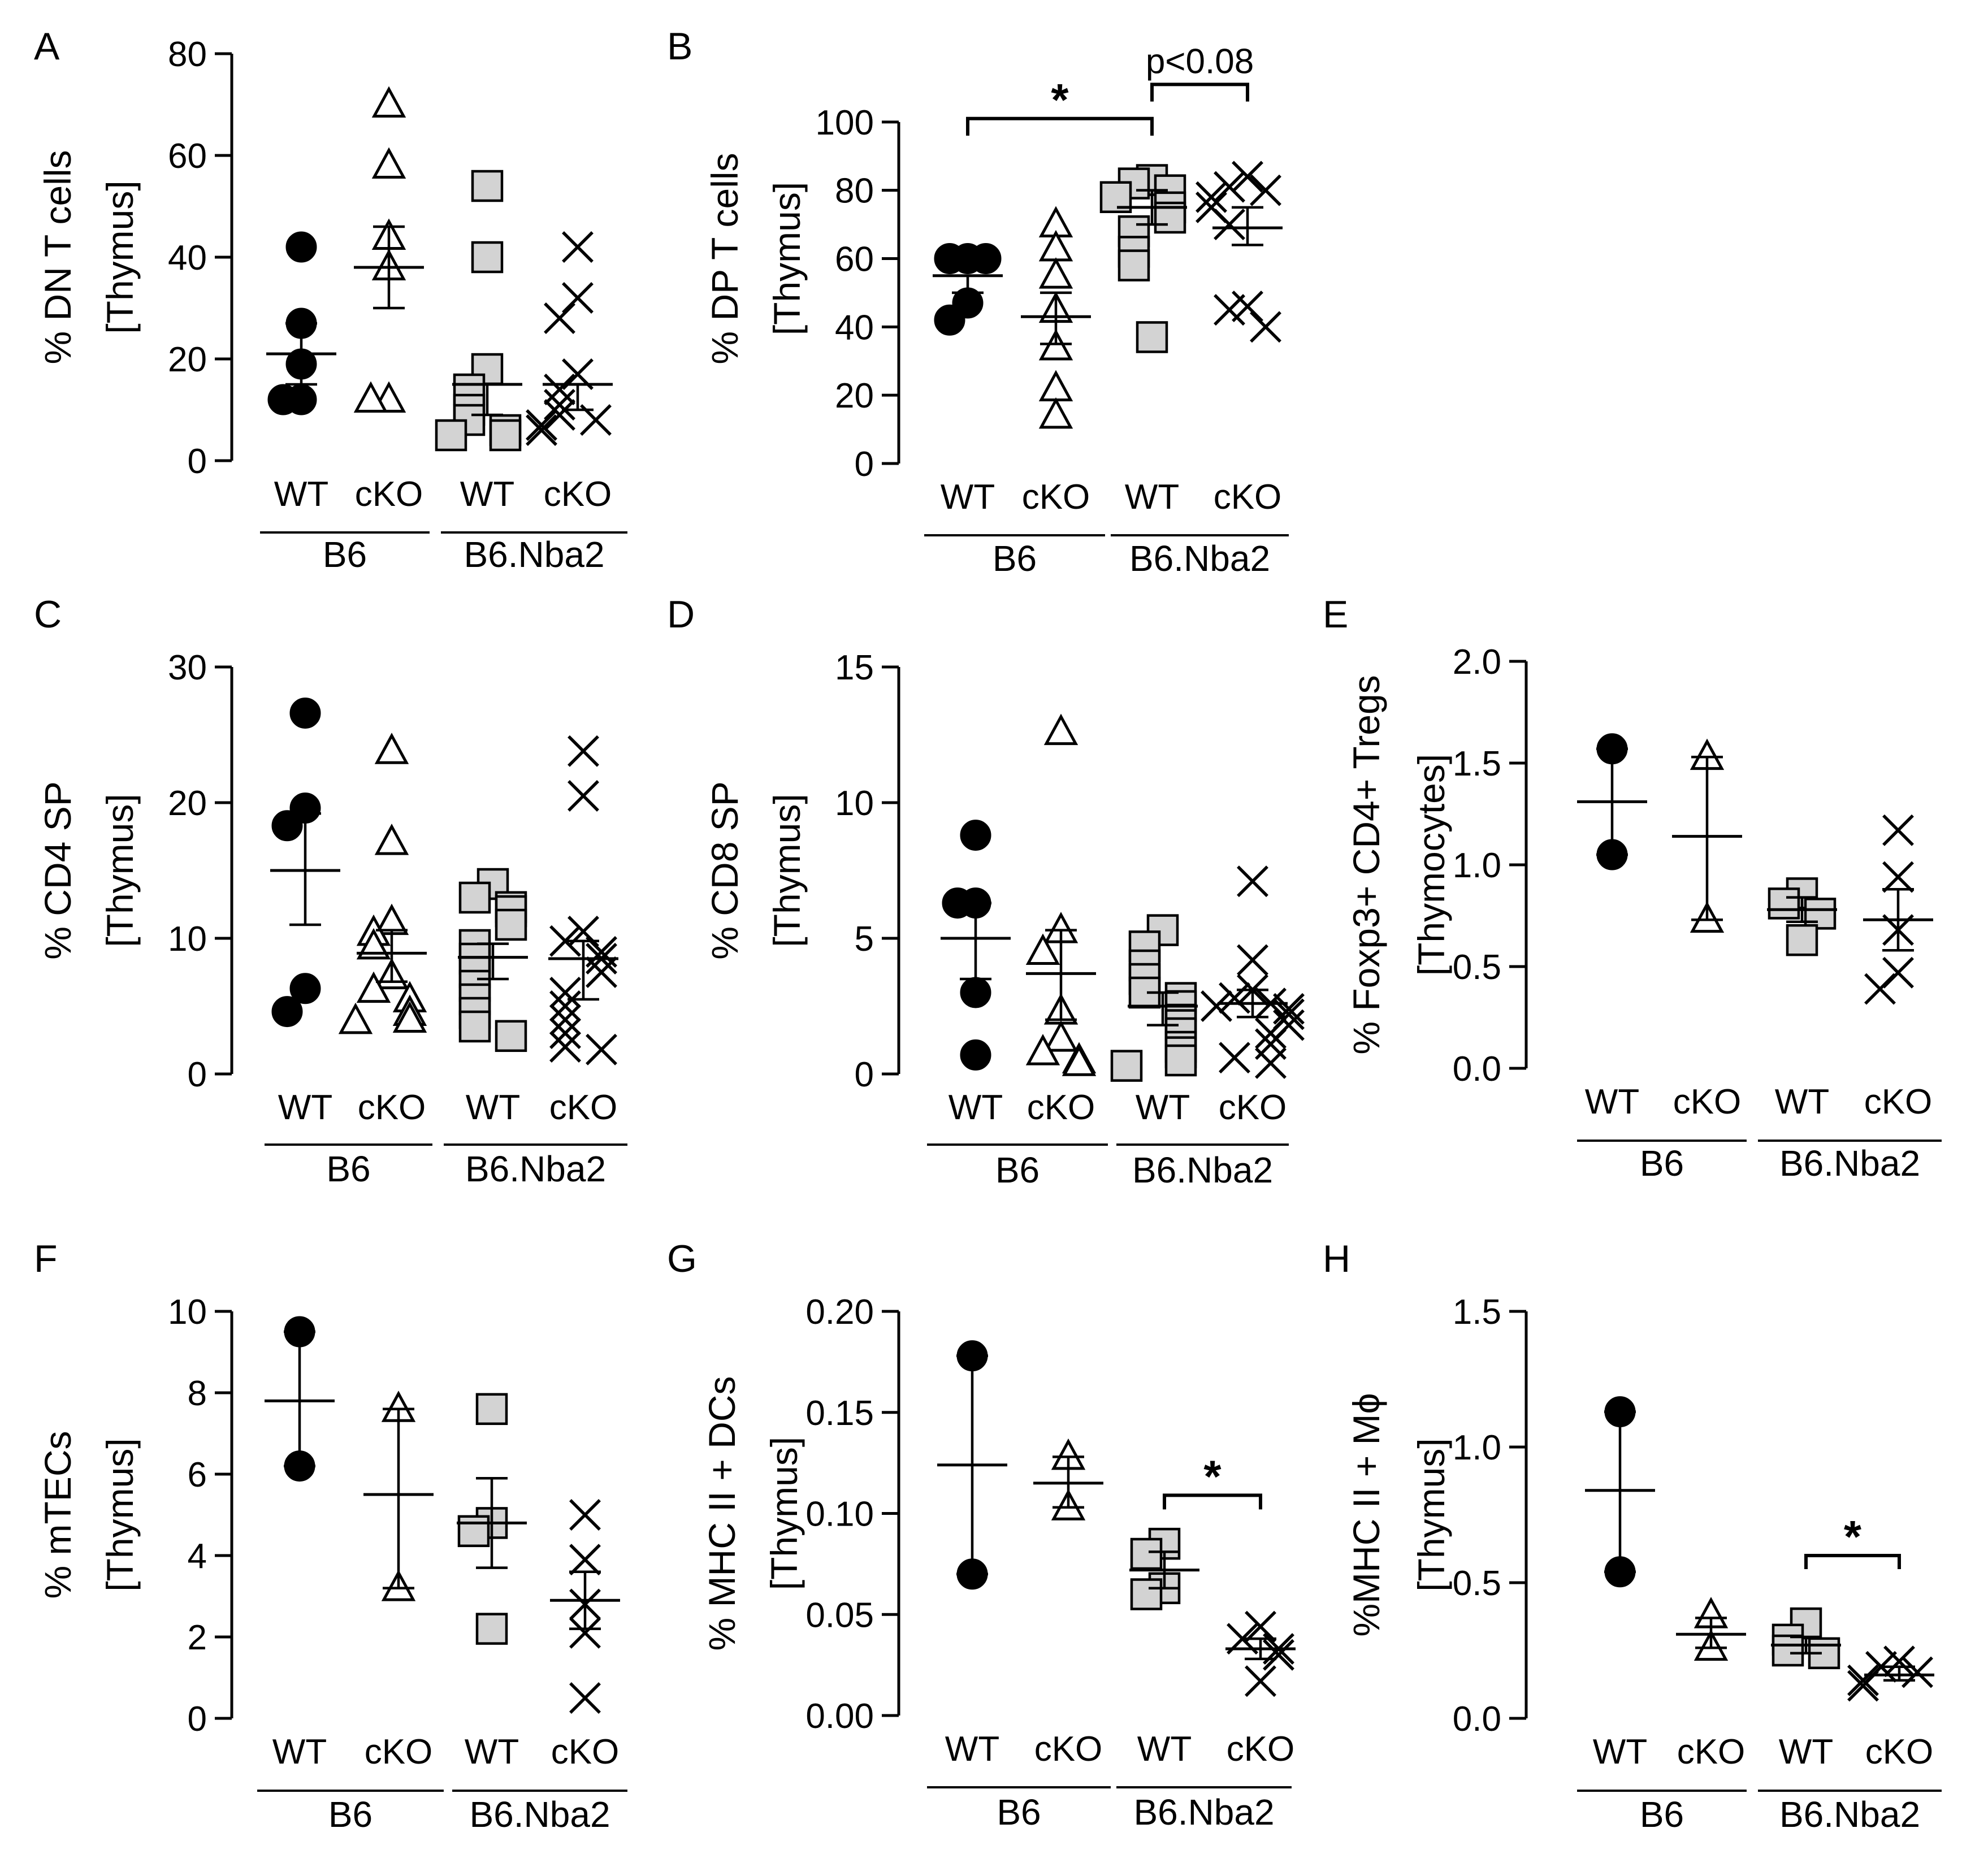 This screenshot has height=1867, width=1988. What do you see at coordinates (187, 54) in the screenshot?
I see `y-tick-label: 80` at bounding box center [187, 54].